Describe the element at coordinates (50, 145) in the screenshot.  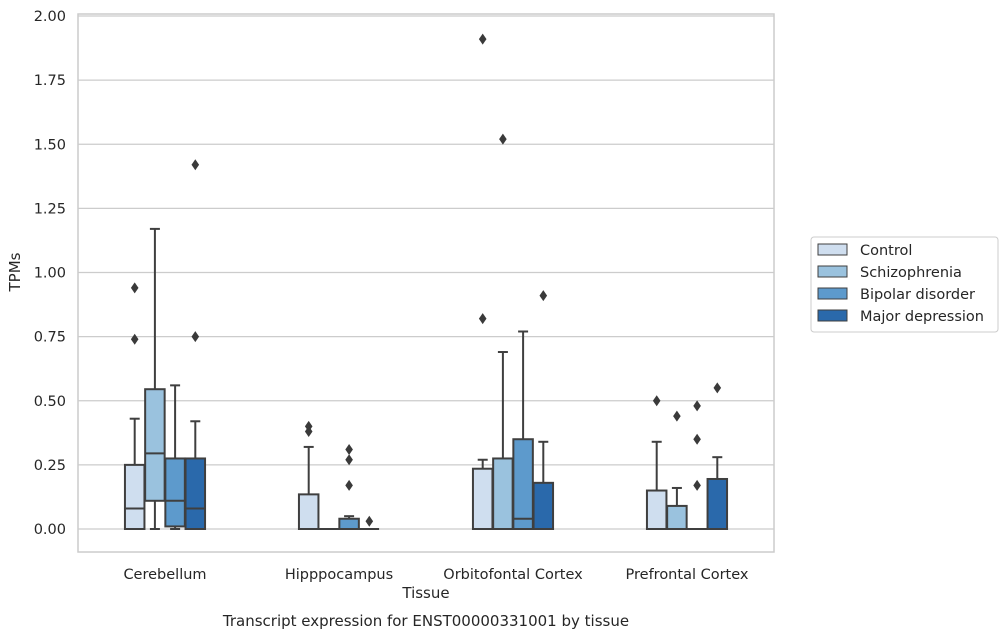
I see `y-tick-label: 1.50` at that location.